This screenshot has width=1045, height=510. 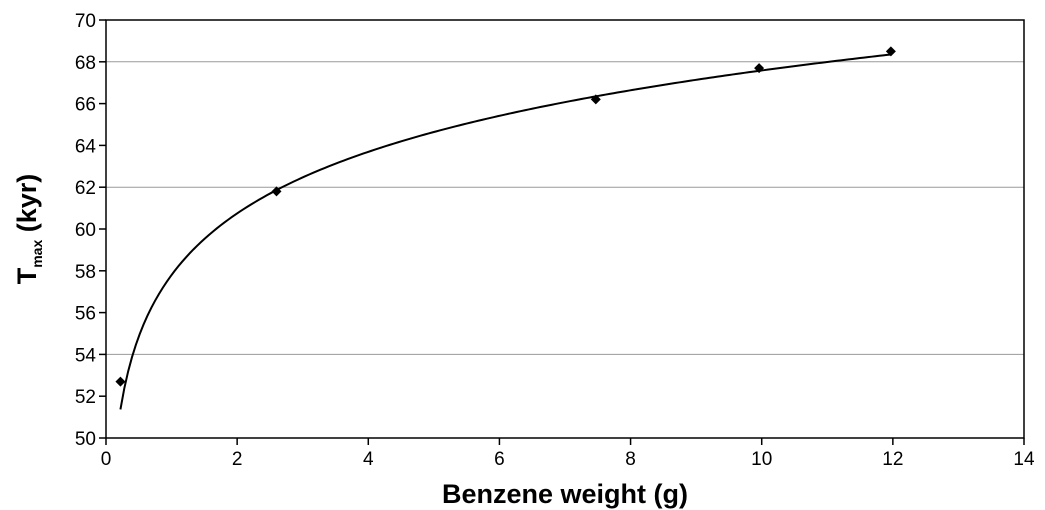 I want to click on y-tick-label: 70, so click(x=85, y=21).